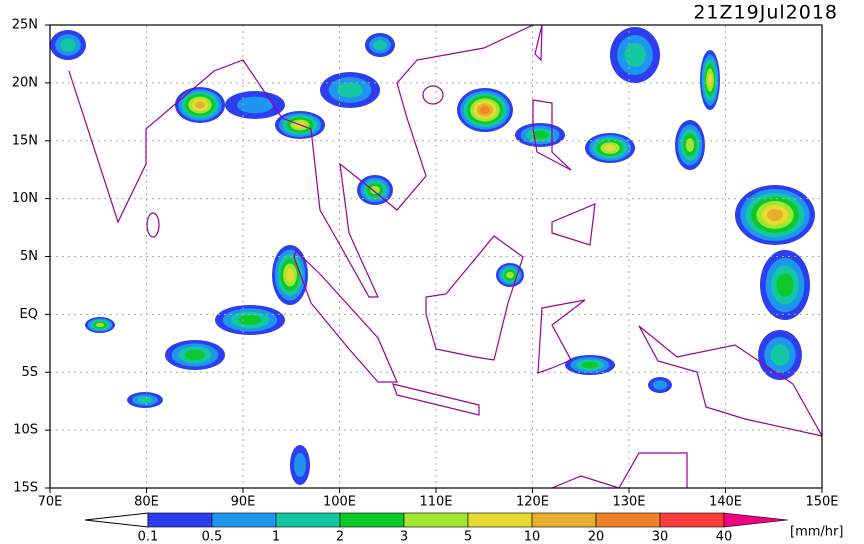 Image resolution: width=864 pixels, height=544 pixels. Describe the element at coordinates (25, 140) in the screenshot. I see `y-tick-label: 15N` at that location.